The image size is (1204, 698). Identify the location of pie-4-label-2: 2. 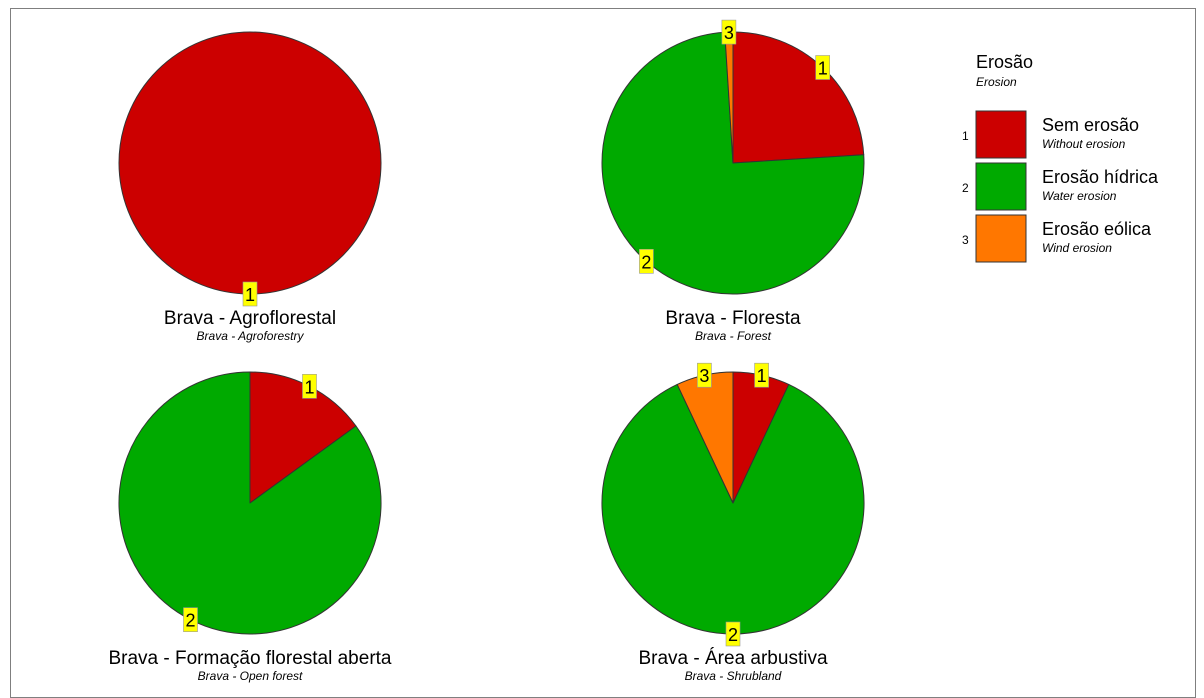
(733, 634).